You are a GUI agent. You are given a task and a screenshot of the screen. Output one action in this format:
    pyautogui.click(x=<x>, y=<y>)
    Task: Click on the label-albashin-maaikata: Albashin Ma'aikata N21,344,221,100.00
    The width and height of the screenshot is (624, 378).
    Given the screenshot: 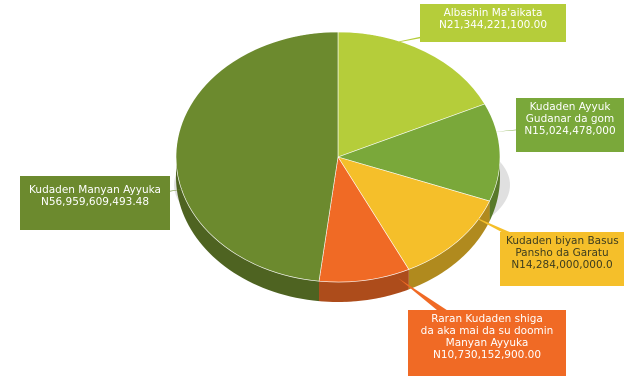 What is the action you would take?
    pyautogui.click(x=493, y=23)
    